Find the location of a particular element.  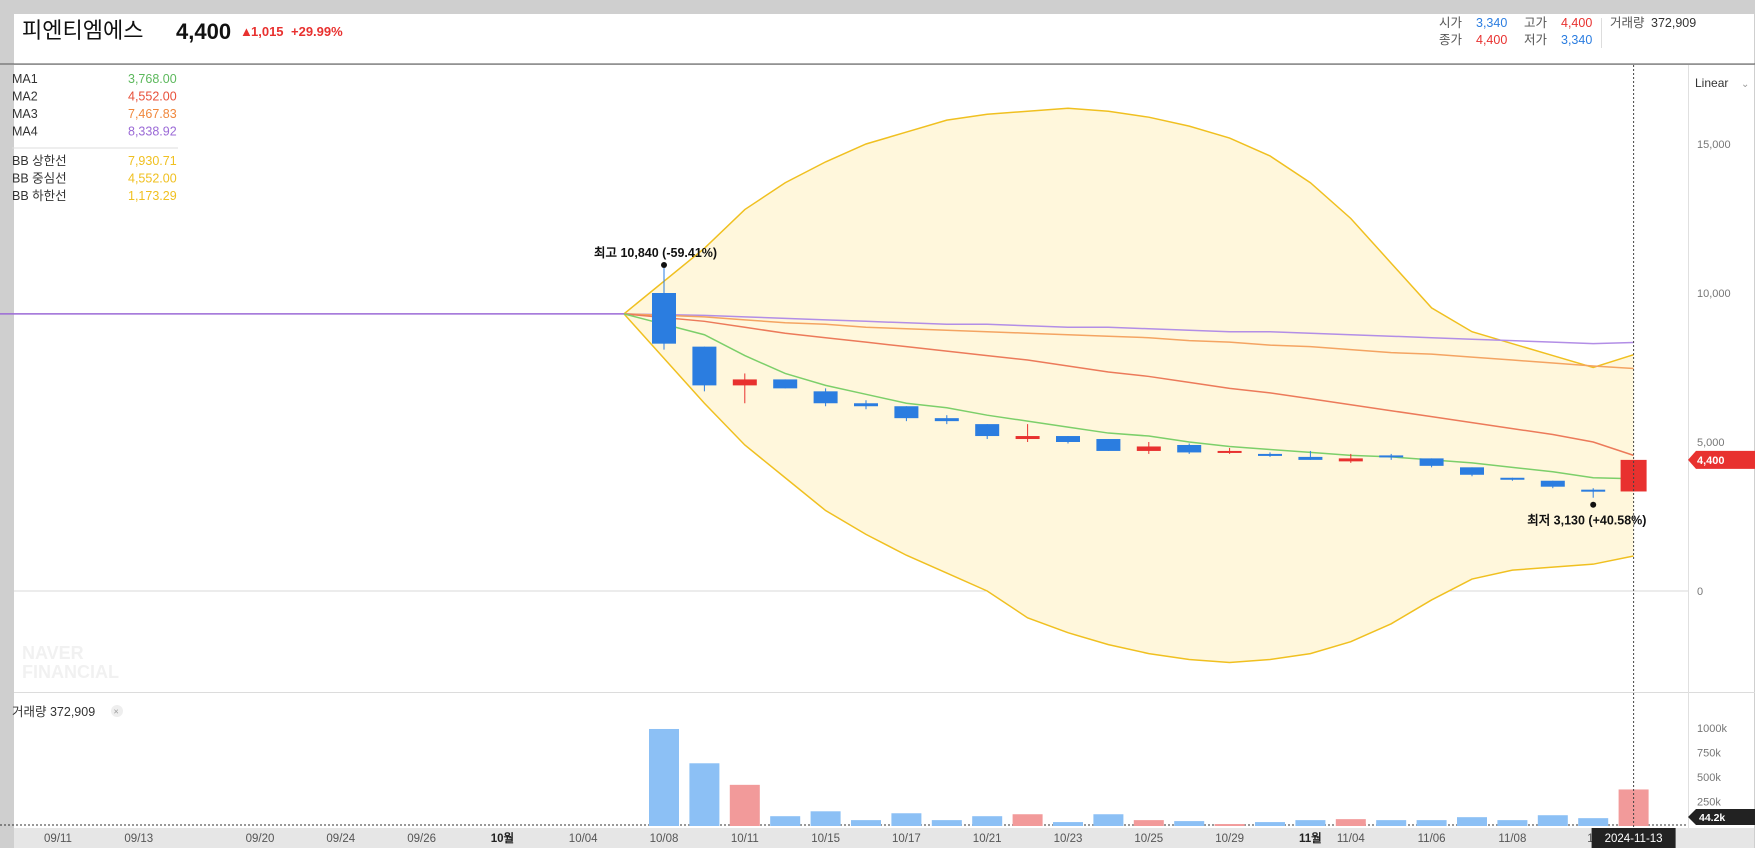

low-annotation: 최저 3,130 (+40.58%) is located at coordinates (1586, 520).